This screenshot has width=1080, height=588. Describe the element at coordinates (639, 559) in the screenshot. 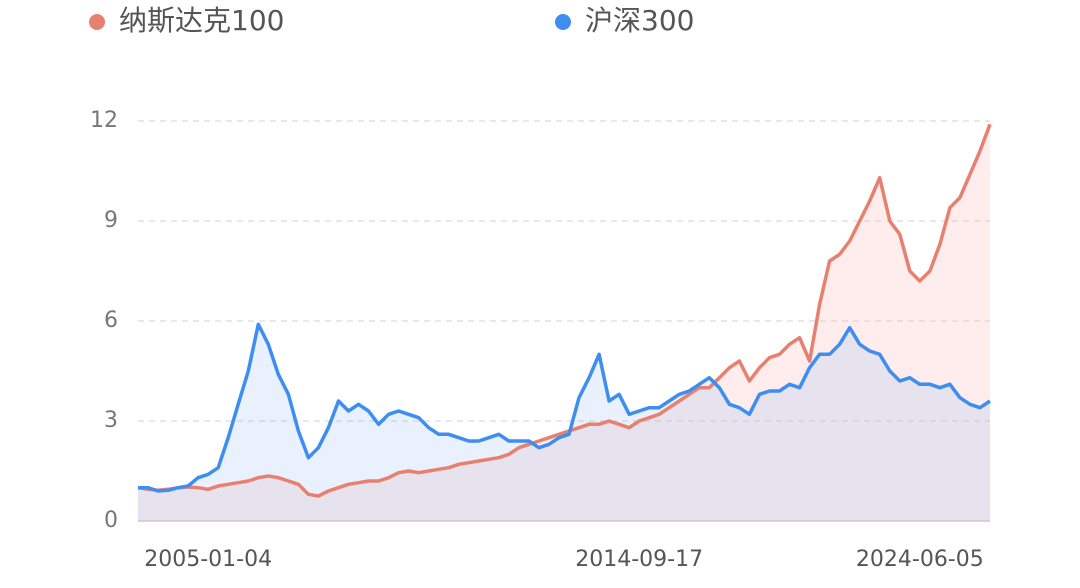

I see `x-tick-label: 2014-09-17` at that location.